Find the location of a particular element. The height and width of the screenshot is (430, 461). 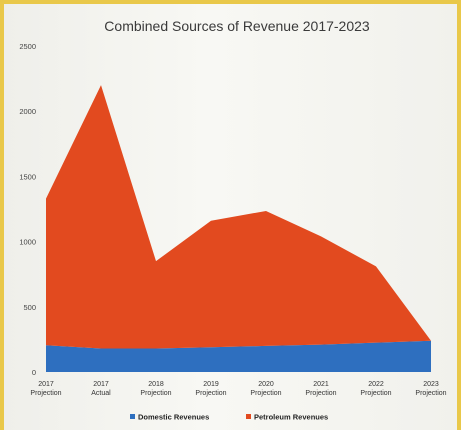

legend-label-domestic-revenues: Domestic Revenues is located at coordinates (173, 417).